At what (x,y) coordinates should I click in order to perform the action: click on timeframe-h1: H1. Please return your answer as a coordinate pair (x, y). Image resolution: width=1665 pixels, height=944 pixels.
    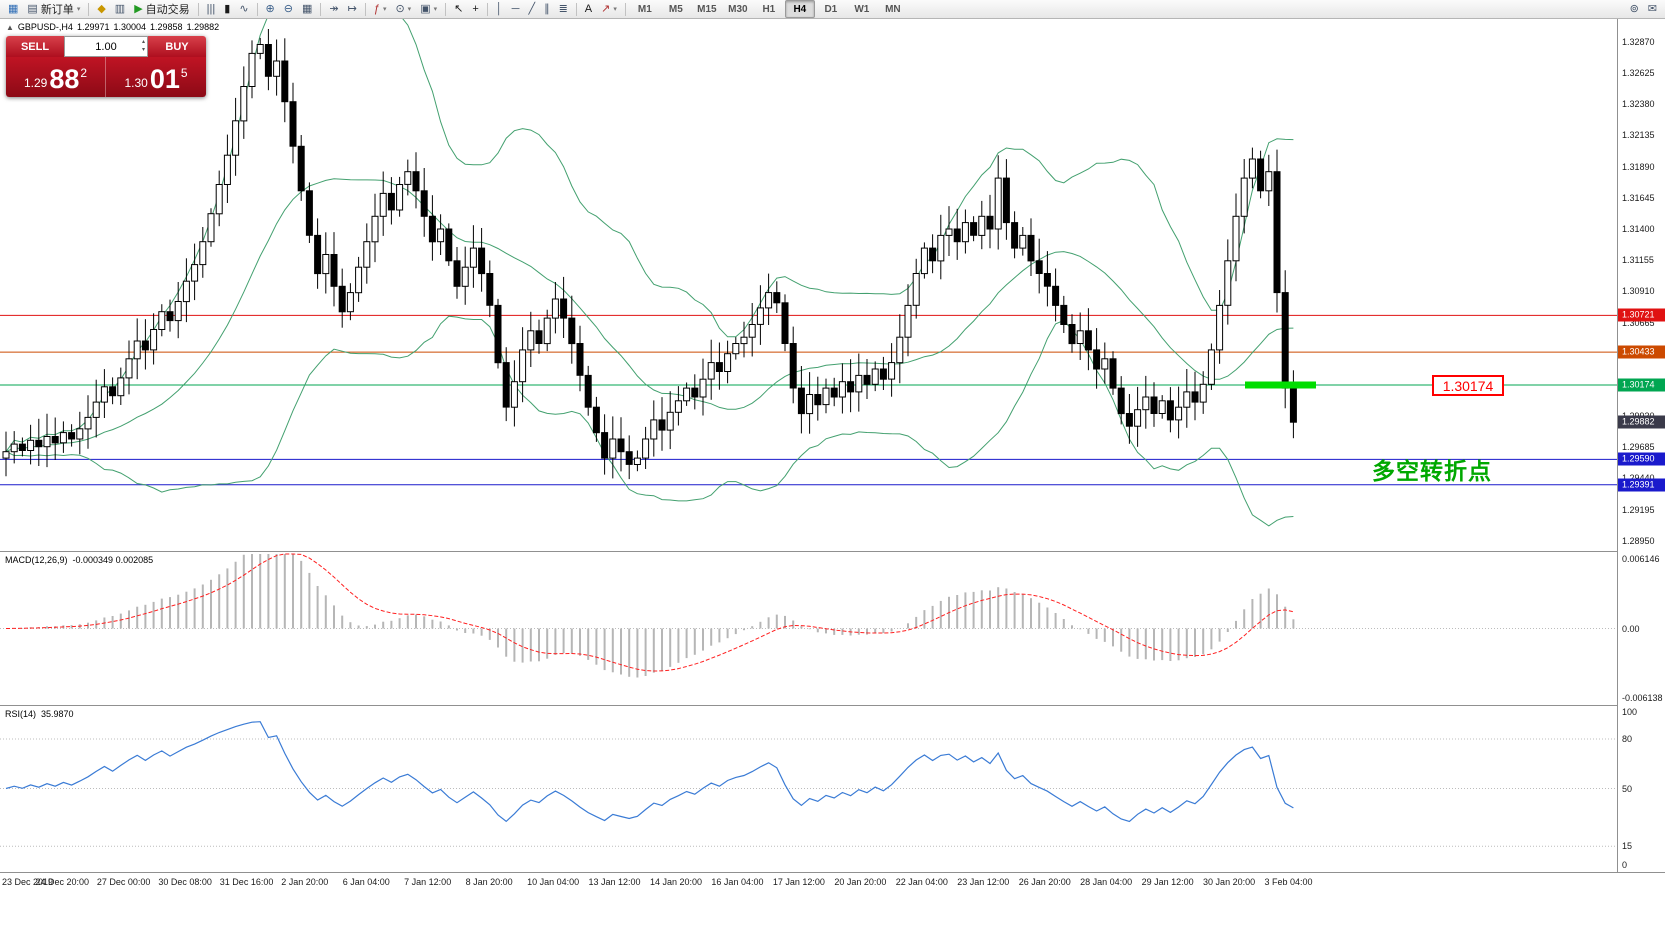
    Looking at the image, I should click on (769, 9).